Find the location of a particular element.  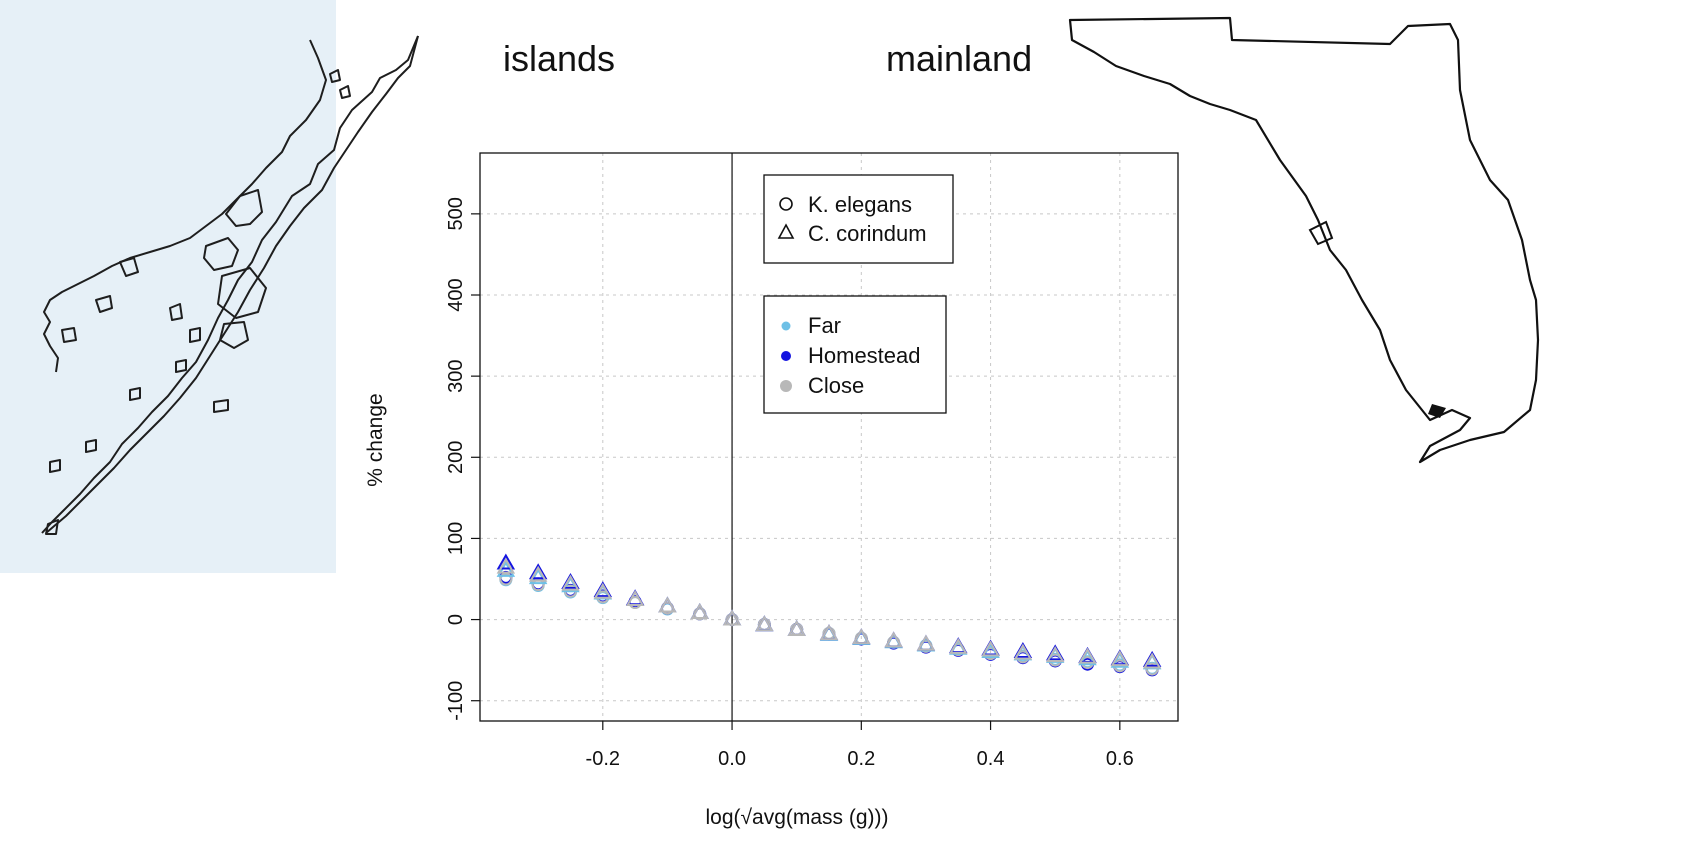

legend-label-c-corindum: C. corindum is located at coordinates (867, 233).